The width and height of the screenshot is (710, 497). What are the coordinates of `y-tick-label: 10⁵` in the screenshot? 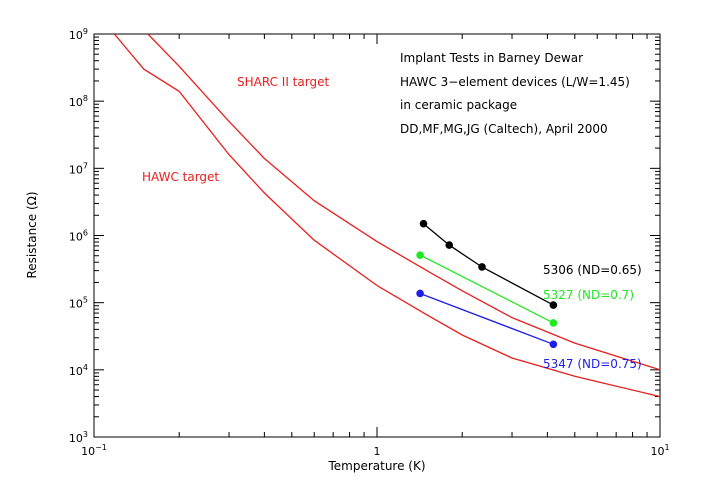 It's located at (78, 303).